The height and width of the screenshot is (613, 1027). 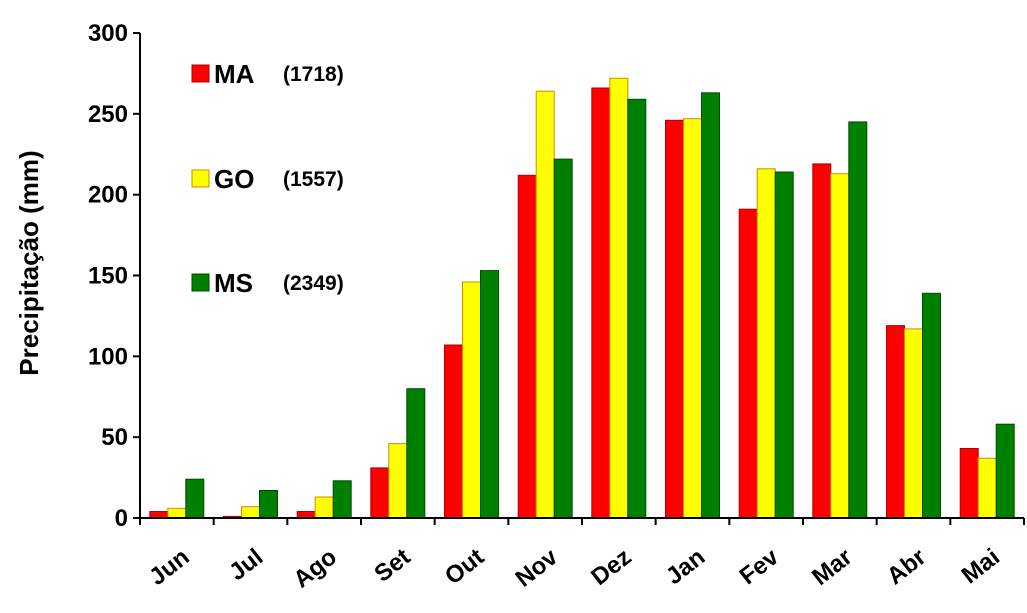 I want to click on bar-ms-set, so click(x=416, y=453).